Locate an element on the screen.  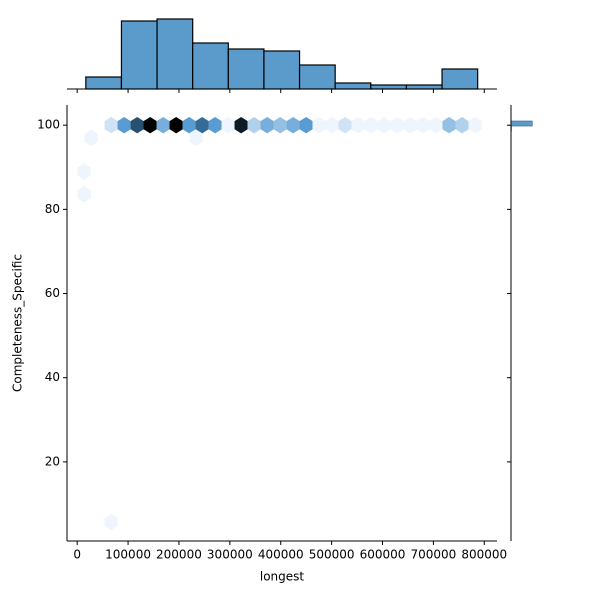
y-tick-label: 20 is located at coordinates (52, 461).